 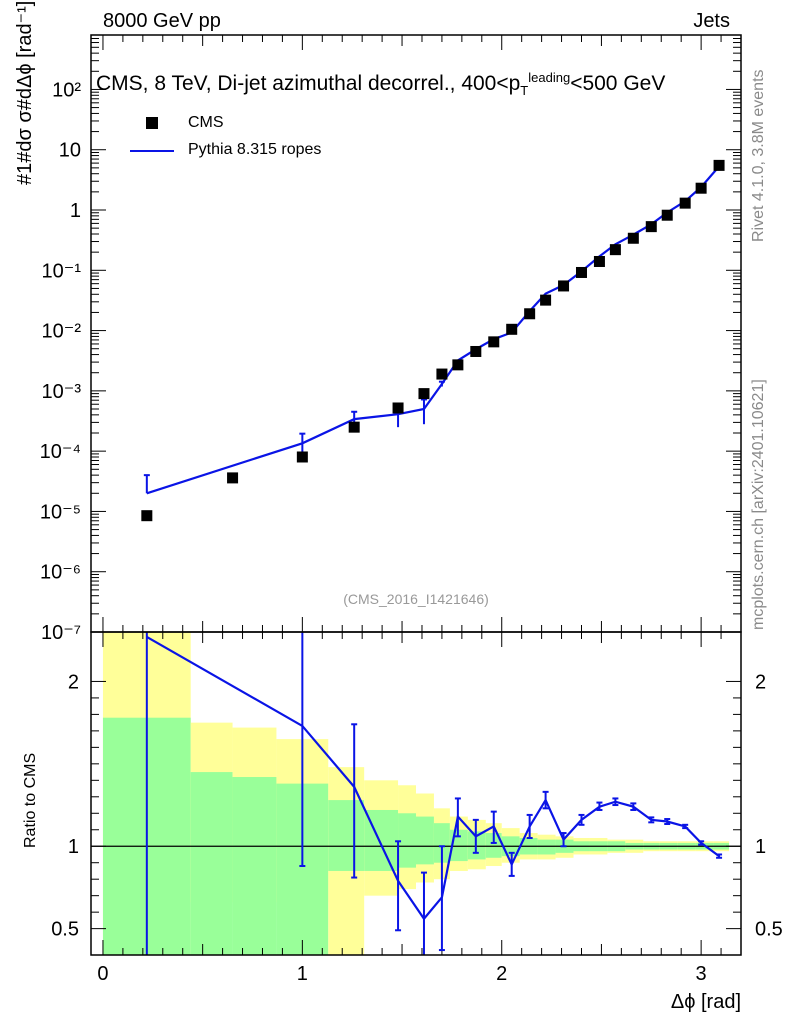 What do you see at coordinates (25, 92) in the screenshot?
I see `main-y-axis-label: #1#dσ σ#dΔϕ [rad⁻¹]` at bounding box center [25, 92].